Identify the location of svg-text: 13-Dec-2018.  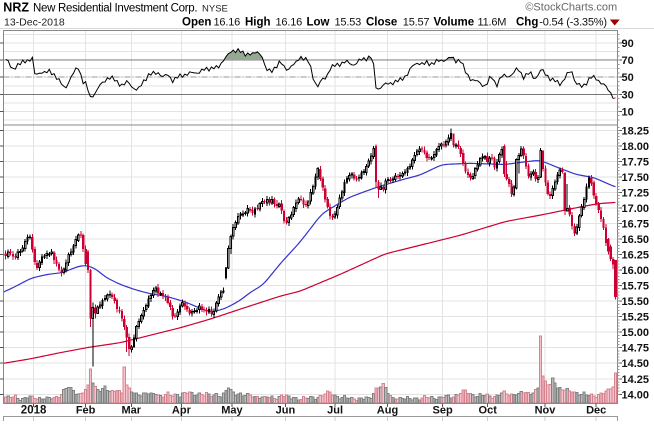
(34, 23).